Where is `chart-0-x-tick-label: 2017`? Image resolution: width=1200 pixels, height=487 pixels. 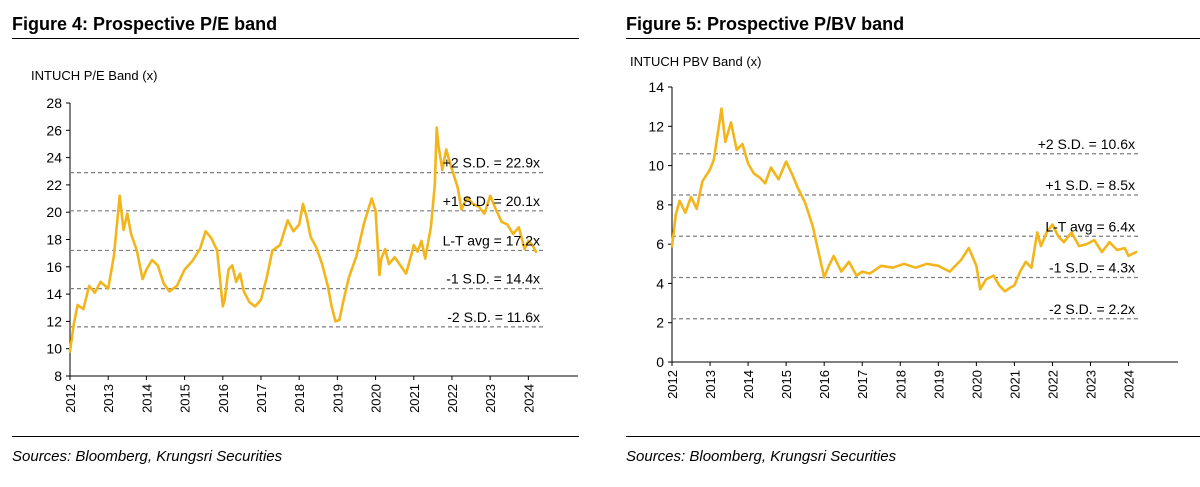 chart-0-x-tick-label: 2017 is located at coordinates (261, 398).